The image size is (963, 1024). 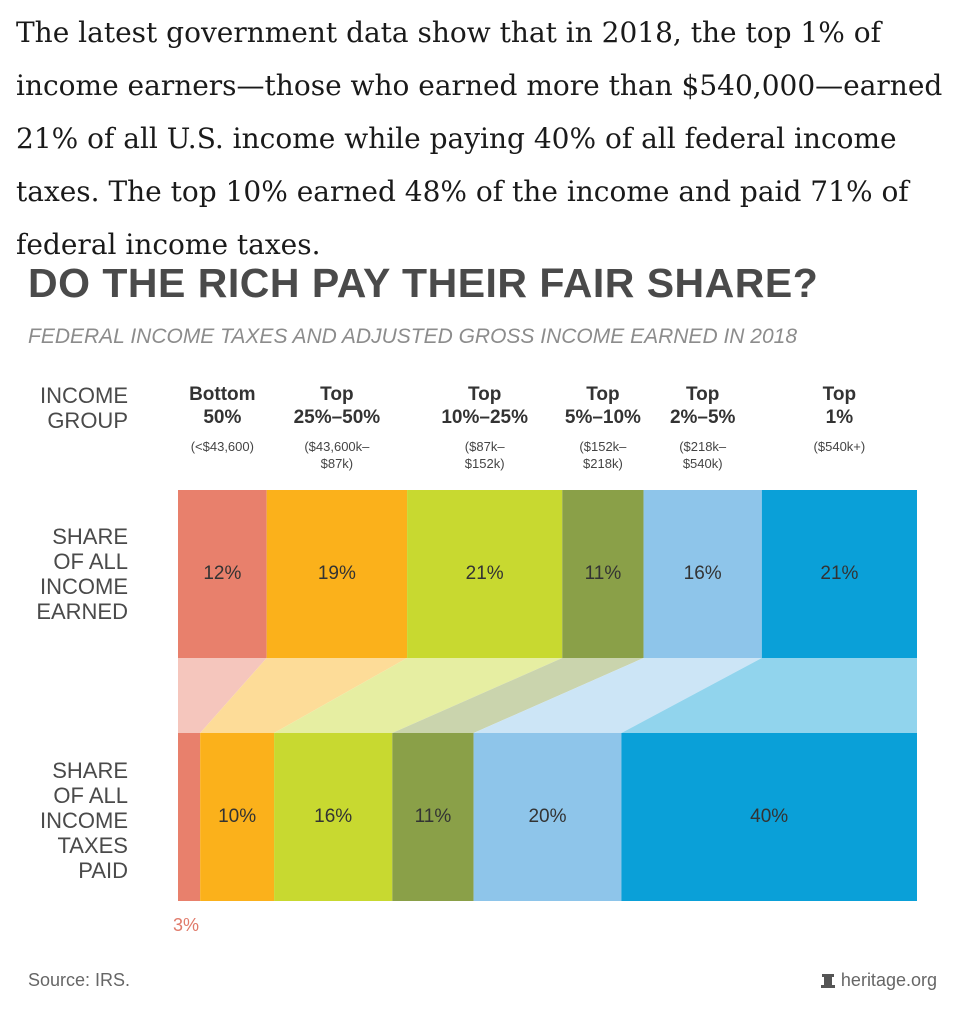 What do you see at coordinates (84, 820) in the screenshot?
I see `taxes-paid-row-label: SHARE OF ALL INCOME TAXES PAID` at bounding box center [84, 820].